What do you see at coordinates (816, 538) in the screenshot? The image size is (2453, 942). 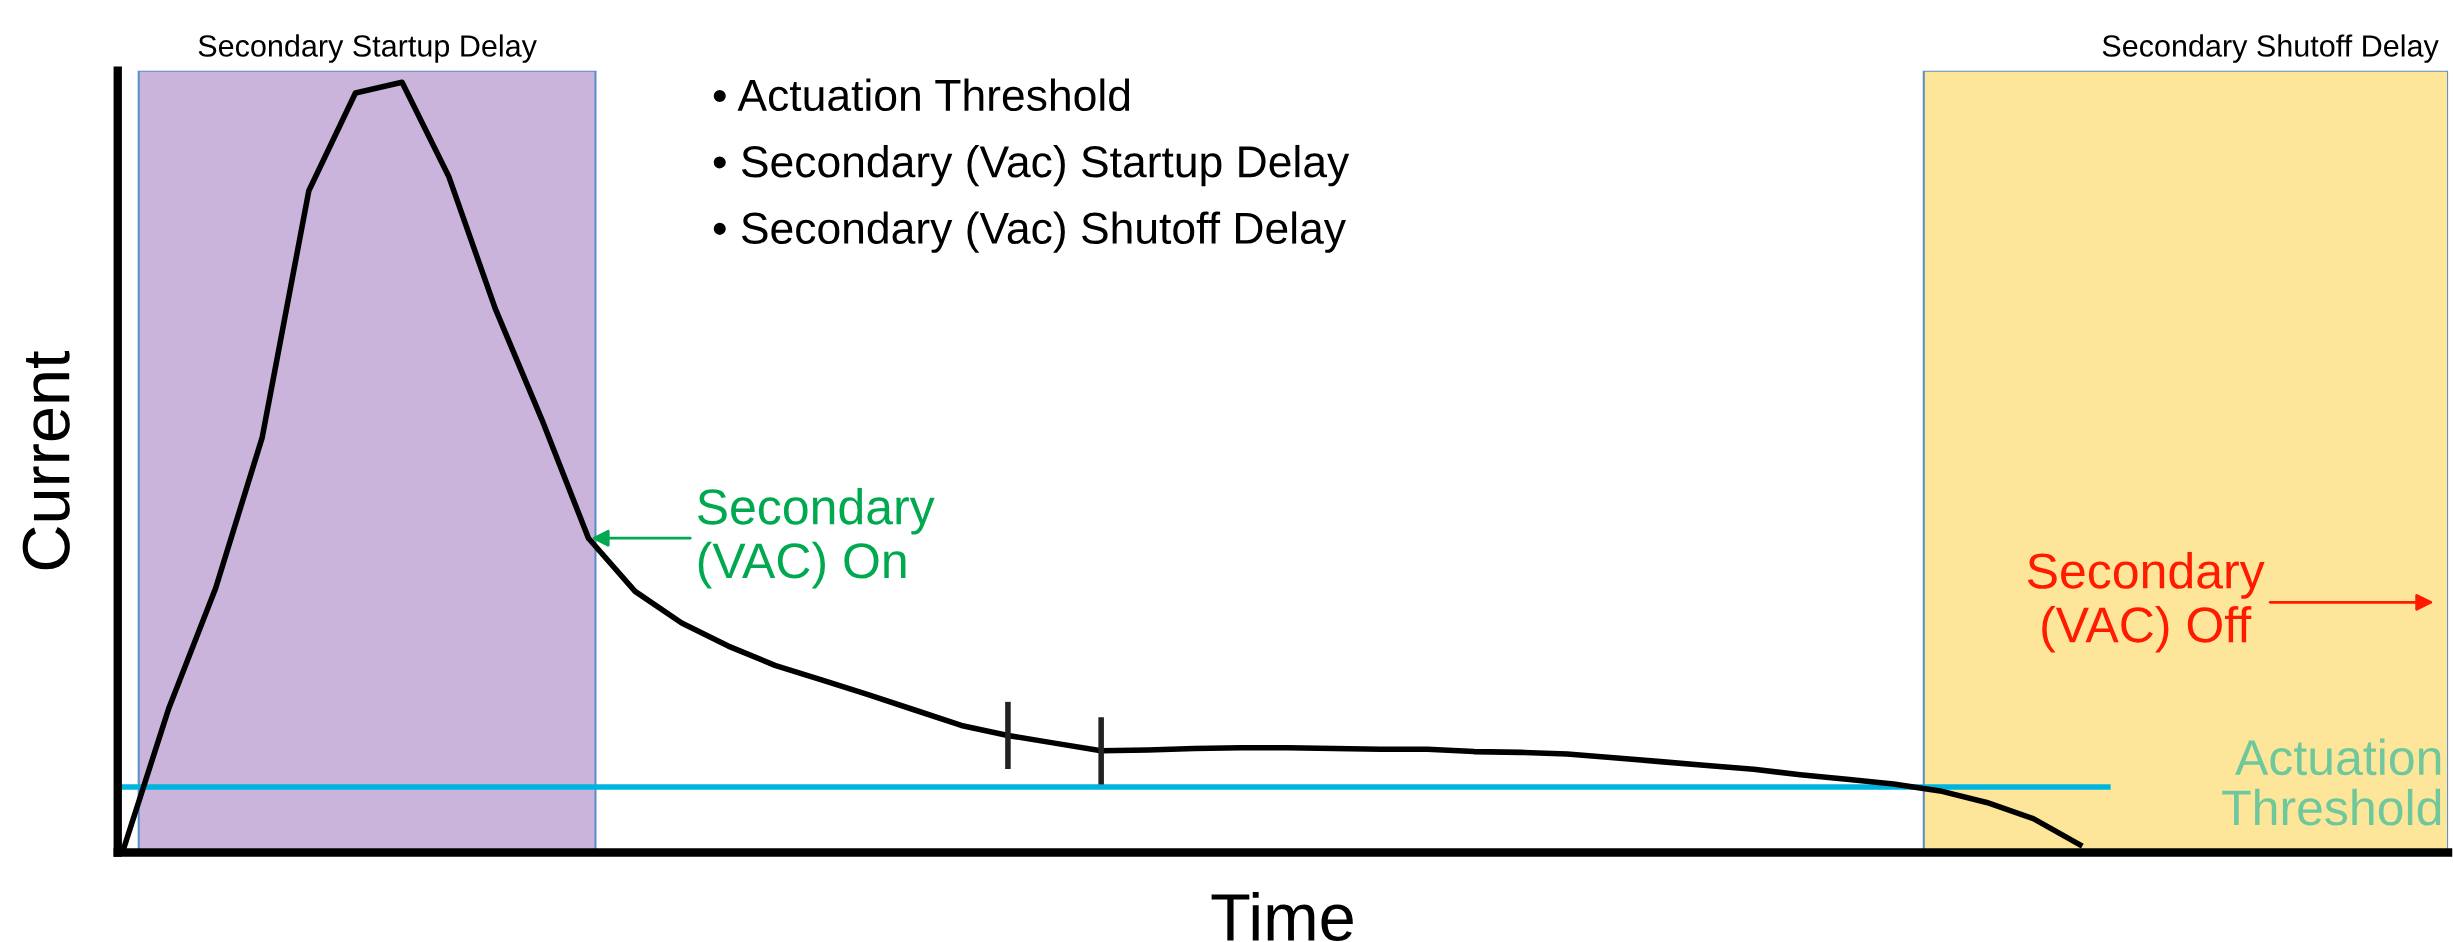 I see `annotation: Secondary (VAC) On` at bounding box center [816, 538].